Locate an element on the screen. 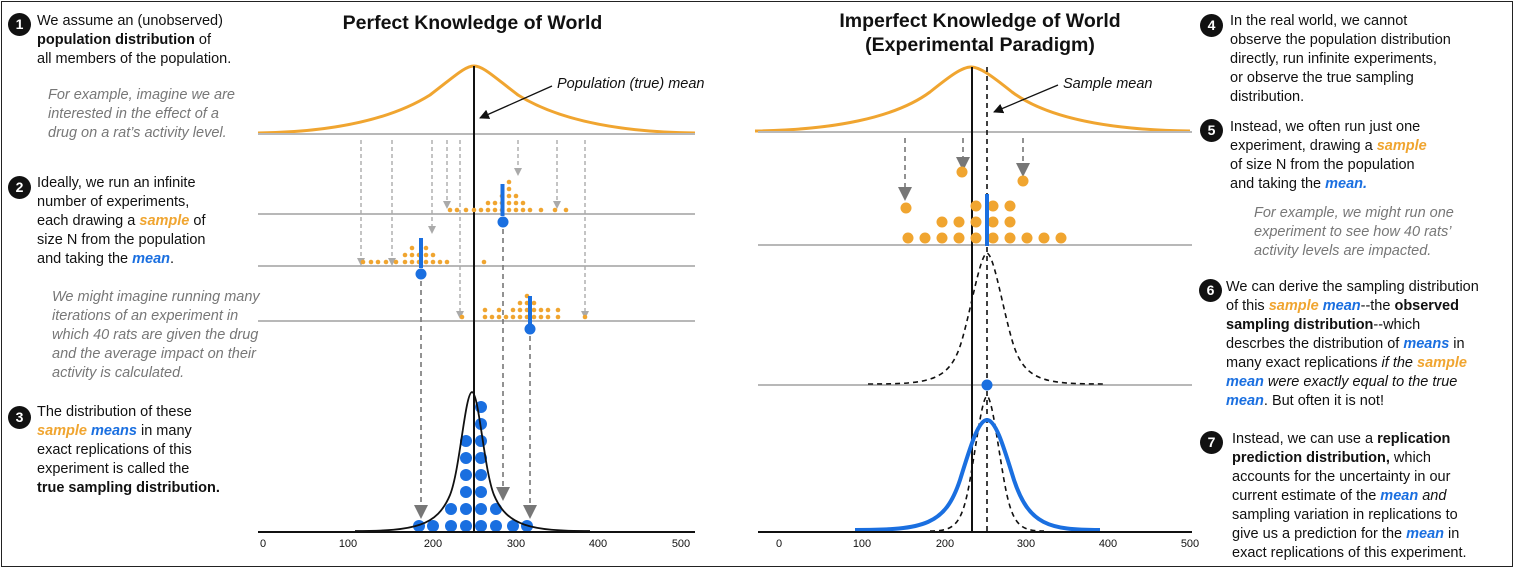 Image resolution: width=1516 pixels, height=570 pixels. step-6-observed-word: observed is located at coordinates (1426, 306).